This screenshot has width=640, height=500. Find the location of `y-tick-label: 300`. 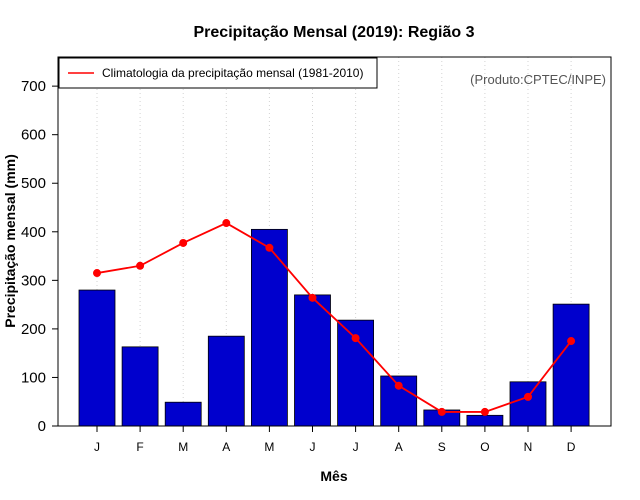

y-tick-label: 300 is located at coordinates (33, 280).